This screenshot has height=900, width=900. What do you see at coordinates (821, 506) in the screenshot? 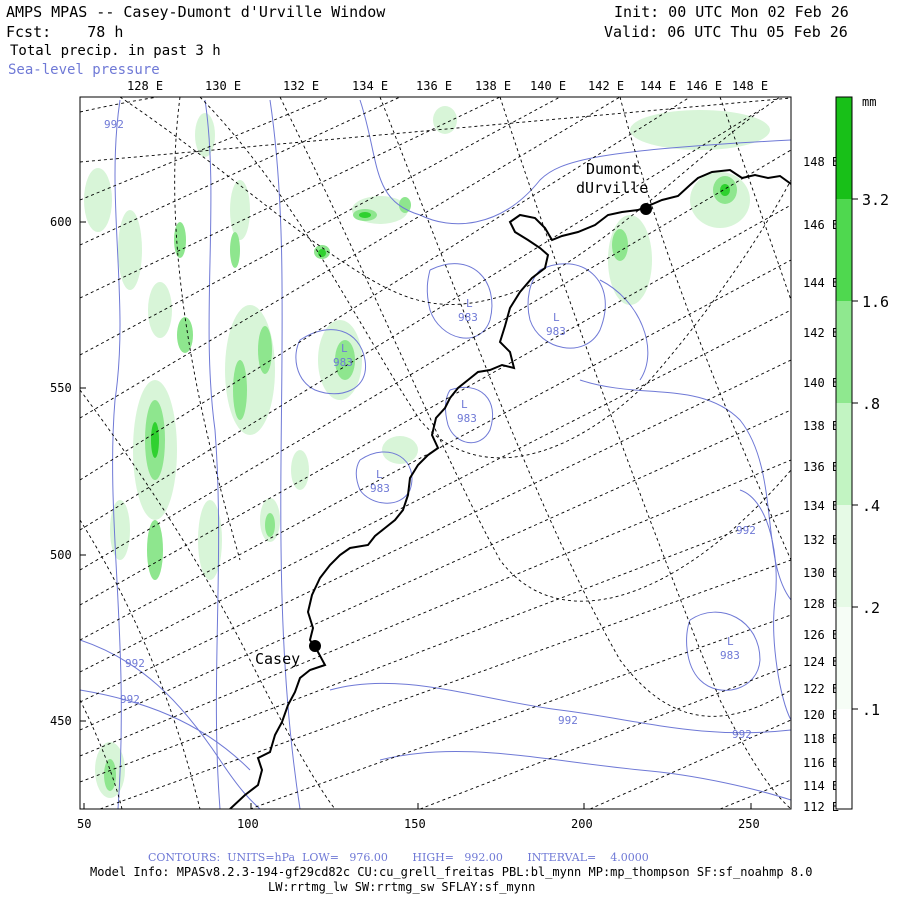
I see `right-lon-label: 134 E` at bounding box center [821, 506].